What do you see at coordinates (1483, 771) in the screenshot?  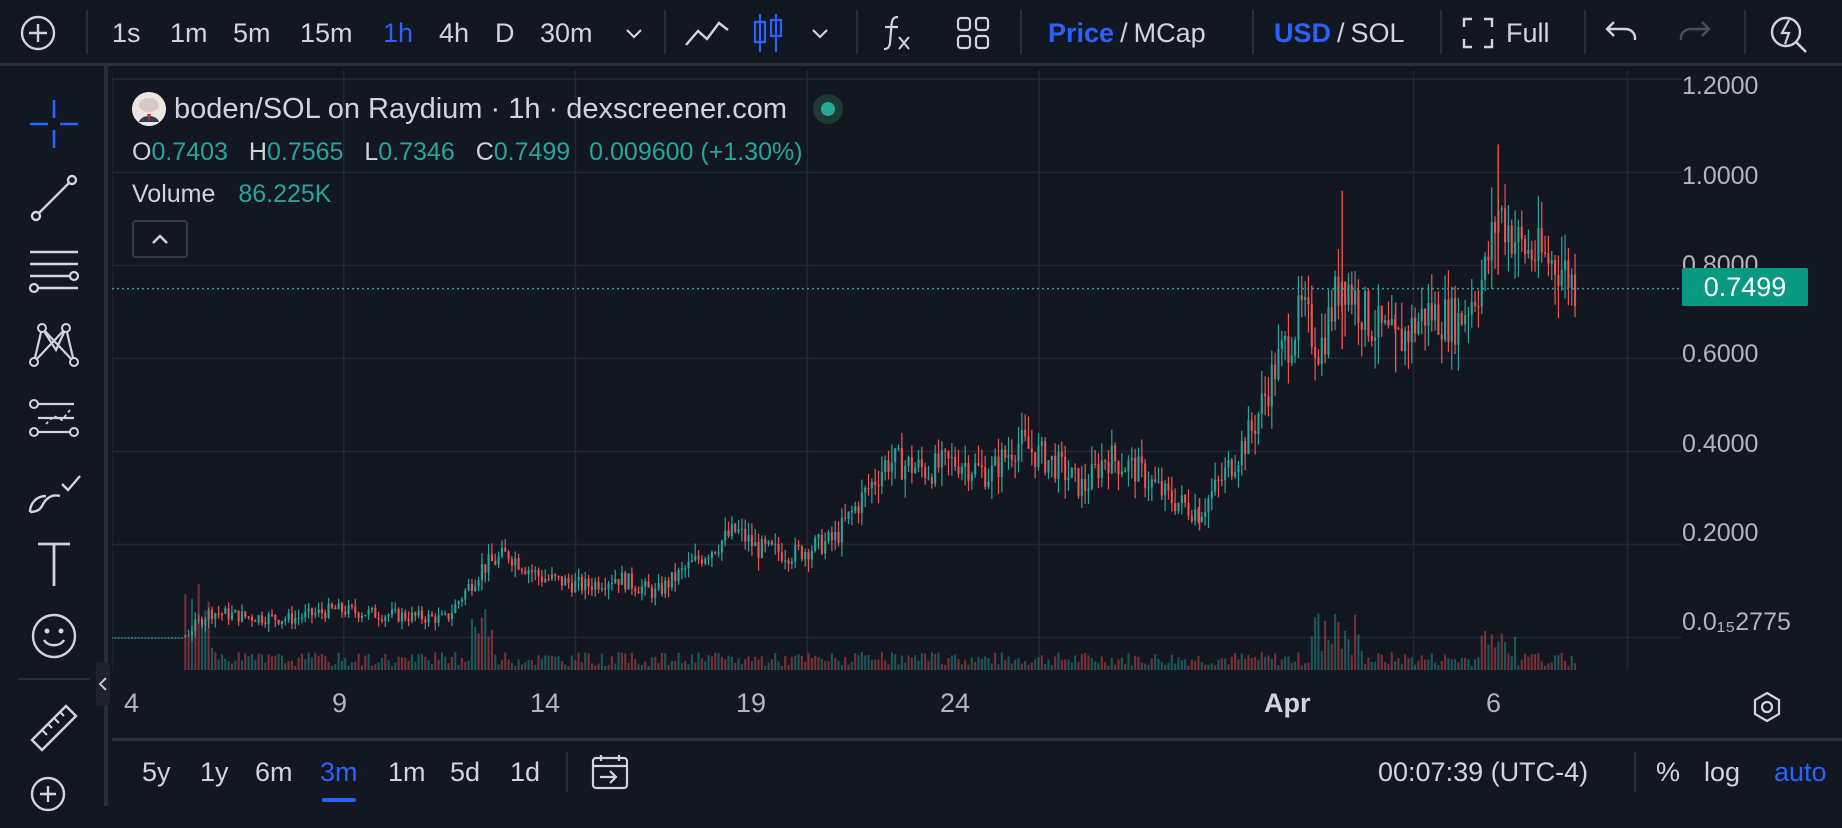 I see `timezone-clock: 00:07:39 (UTC-4)` at bounding box center [1483, 771].